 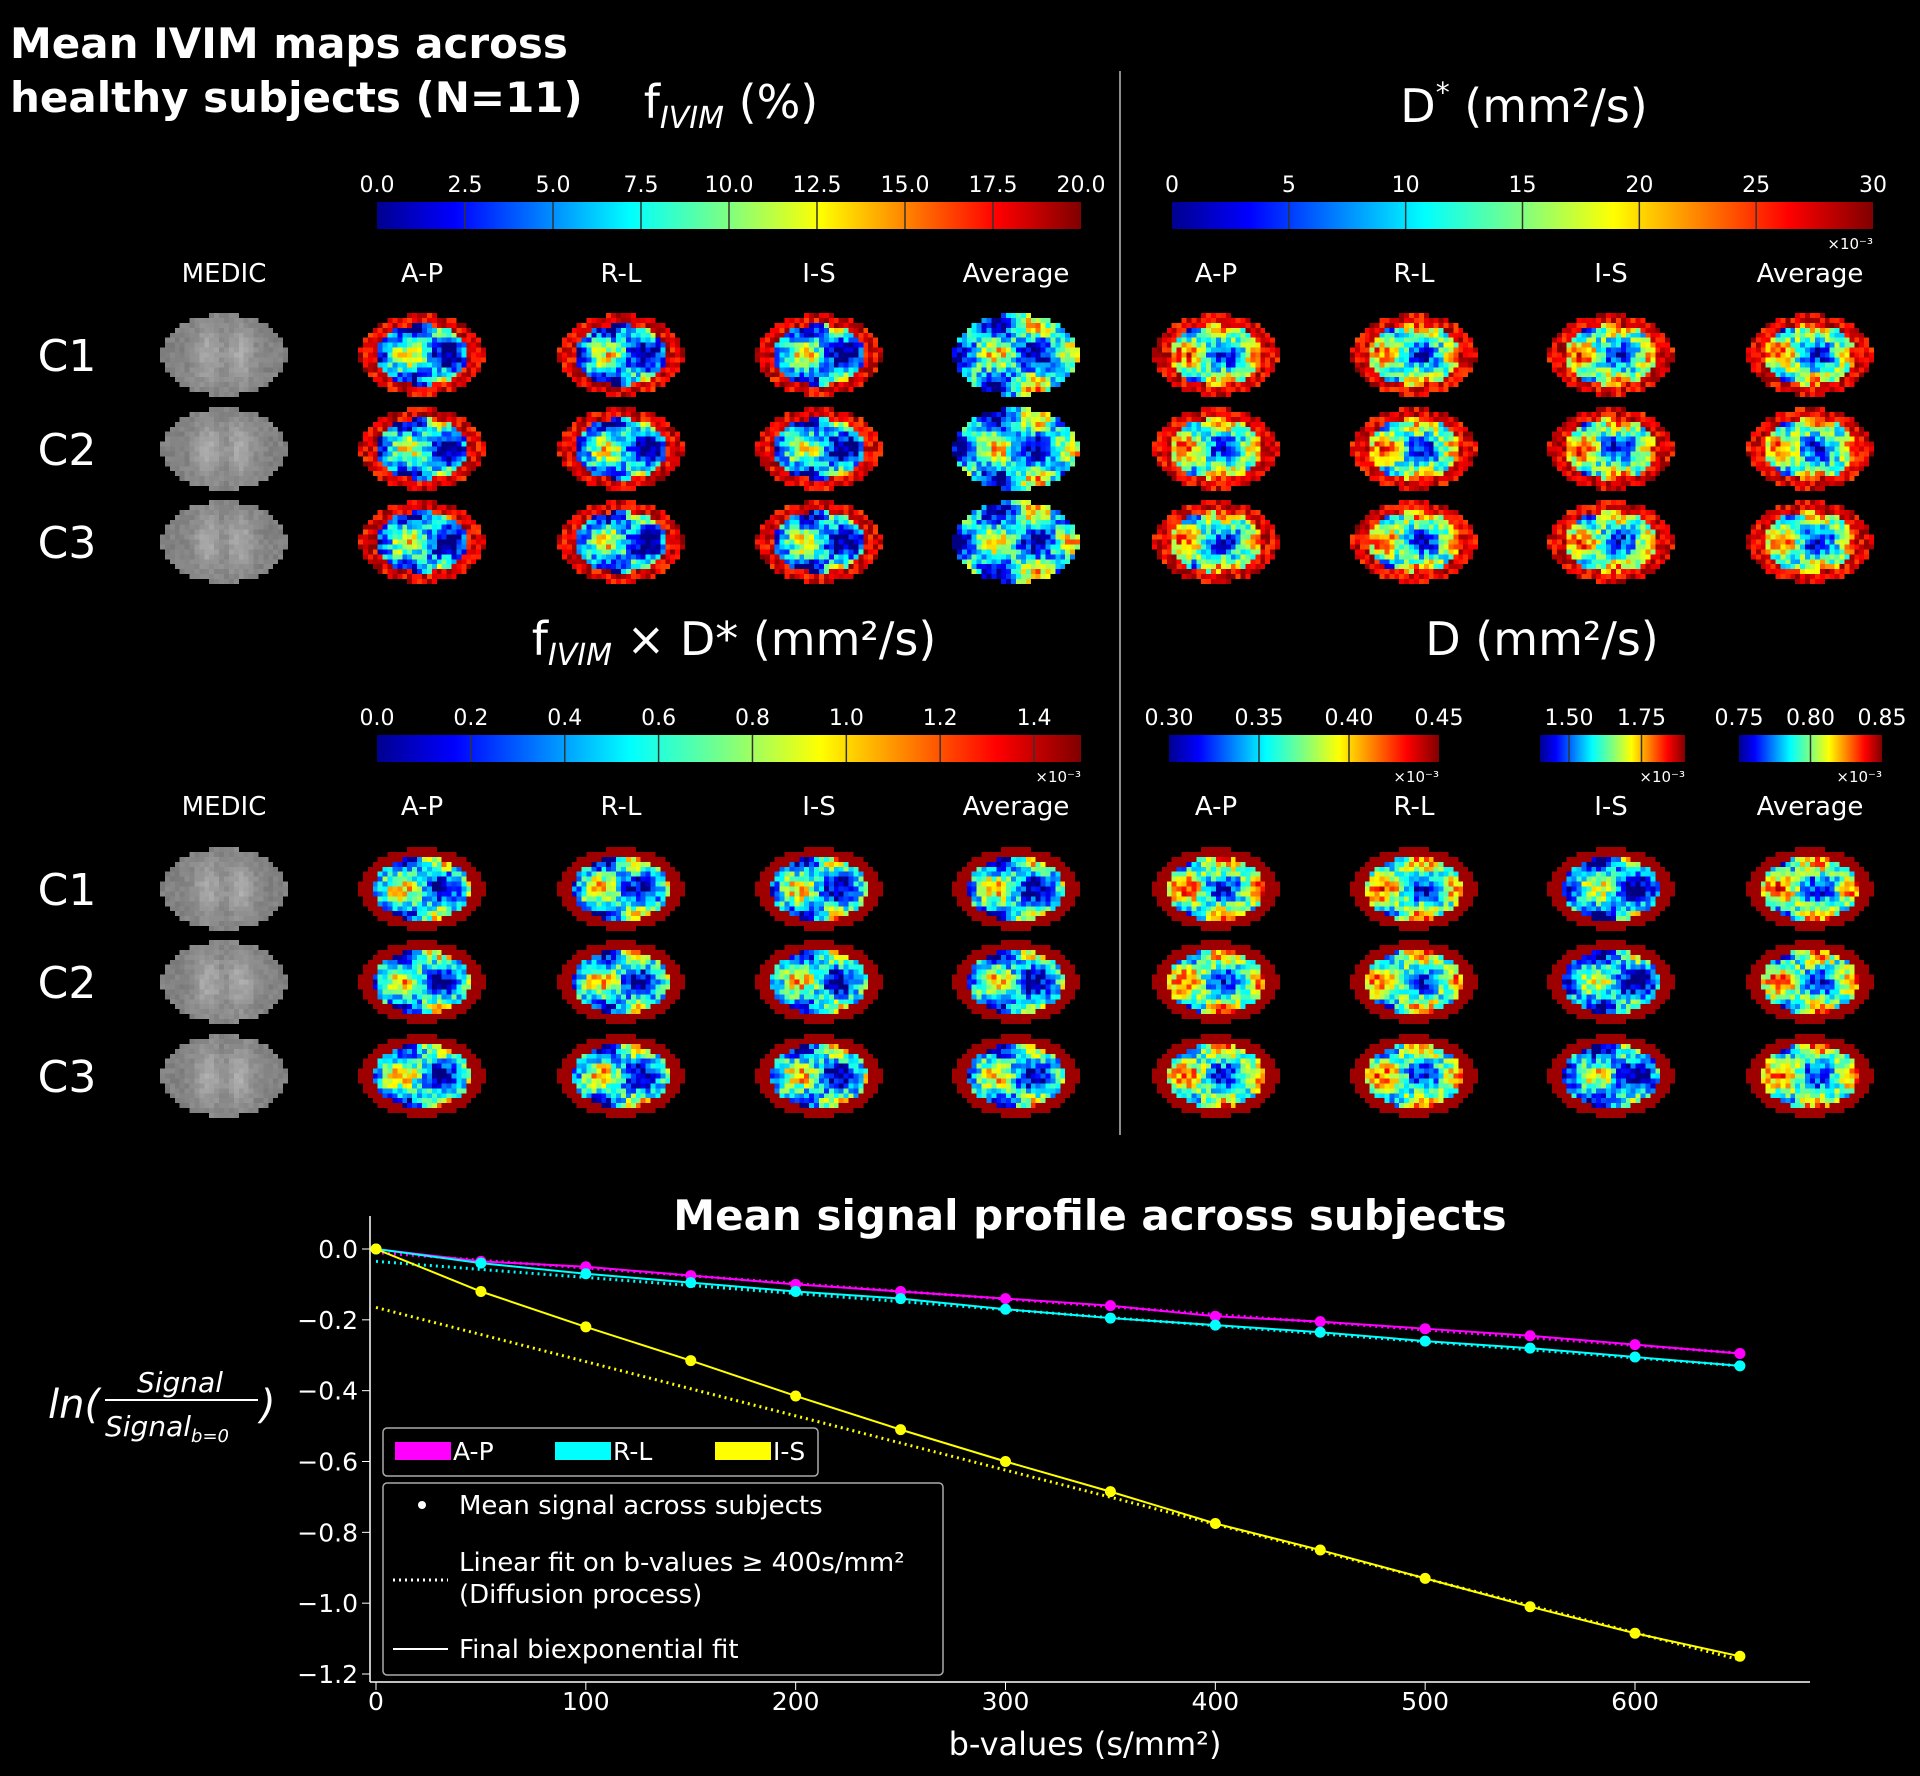 What do you see at coordinates (1810, 718) in the screenshot?
I see `colorbar-tick-label: 0.80` at bounding box center [1810, 718].